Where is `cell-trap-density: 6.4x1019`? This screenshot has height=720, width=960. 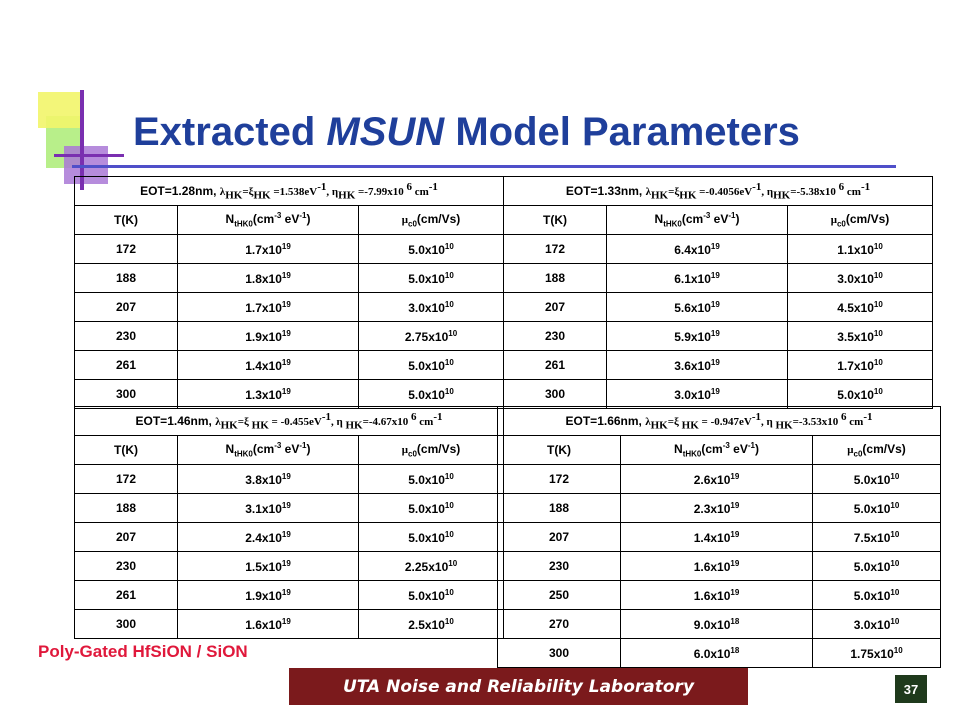
cell-trap-density: 6.4x1019 is located at coordinates (697, 249).